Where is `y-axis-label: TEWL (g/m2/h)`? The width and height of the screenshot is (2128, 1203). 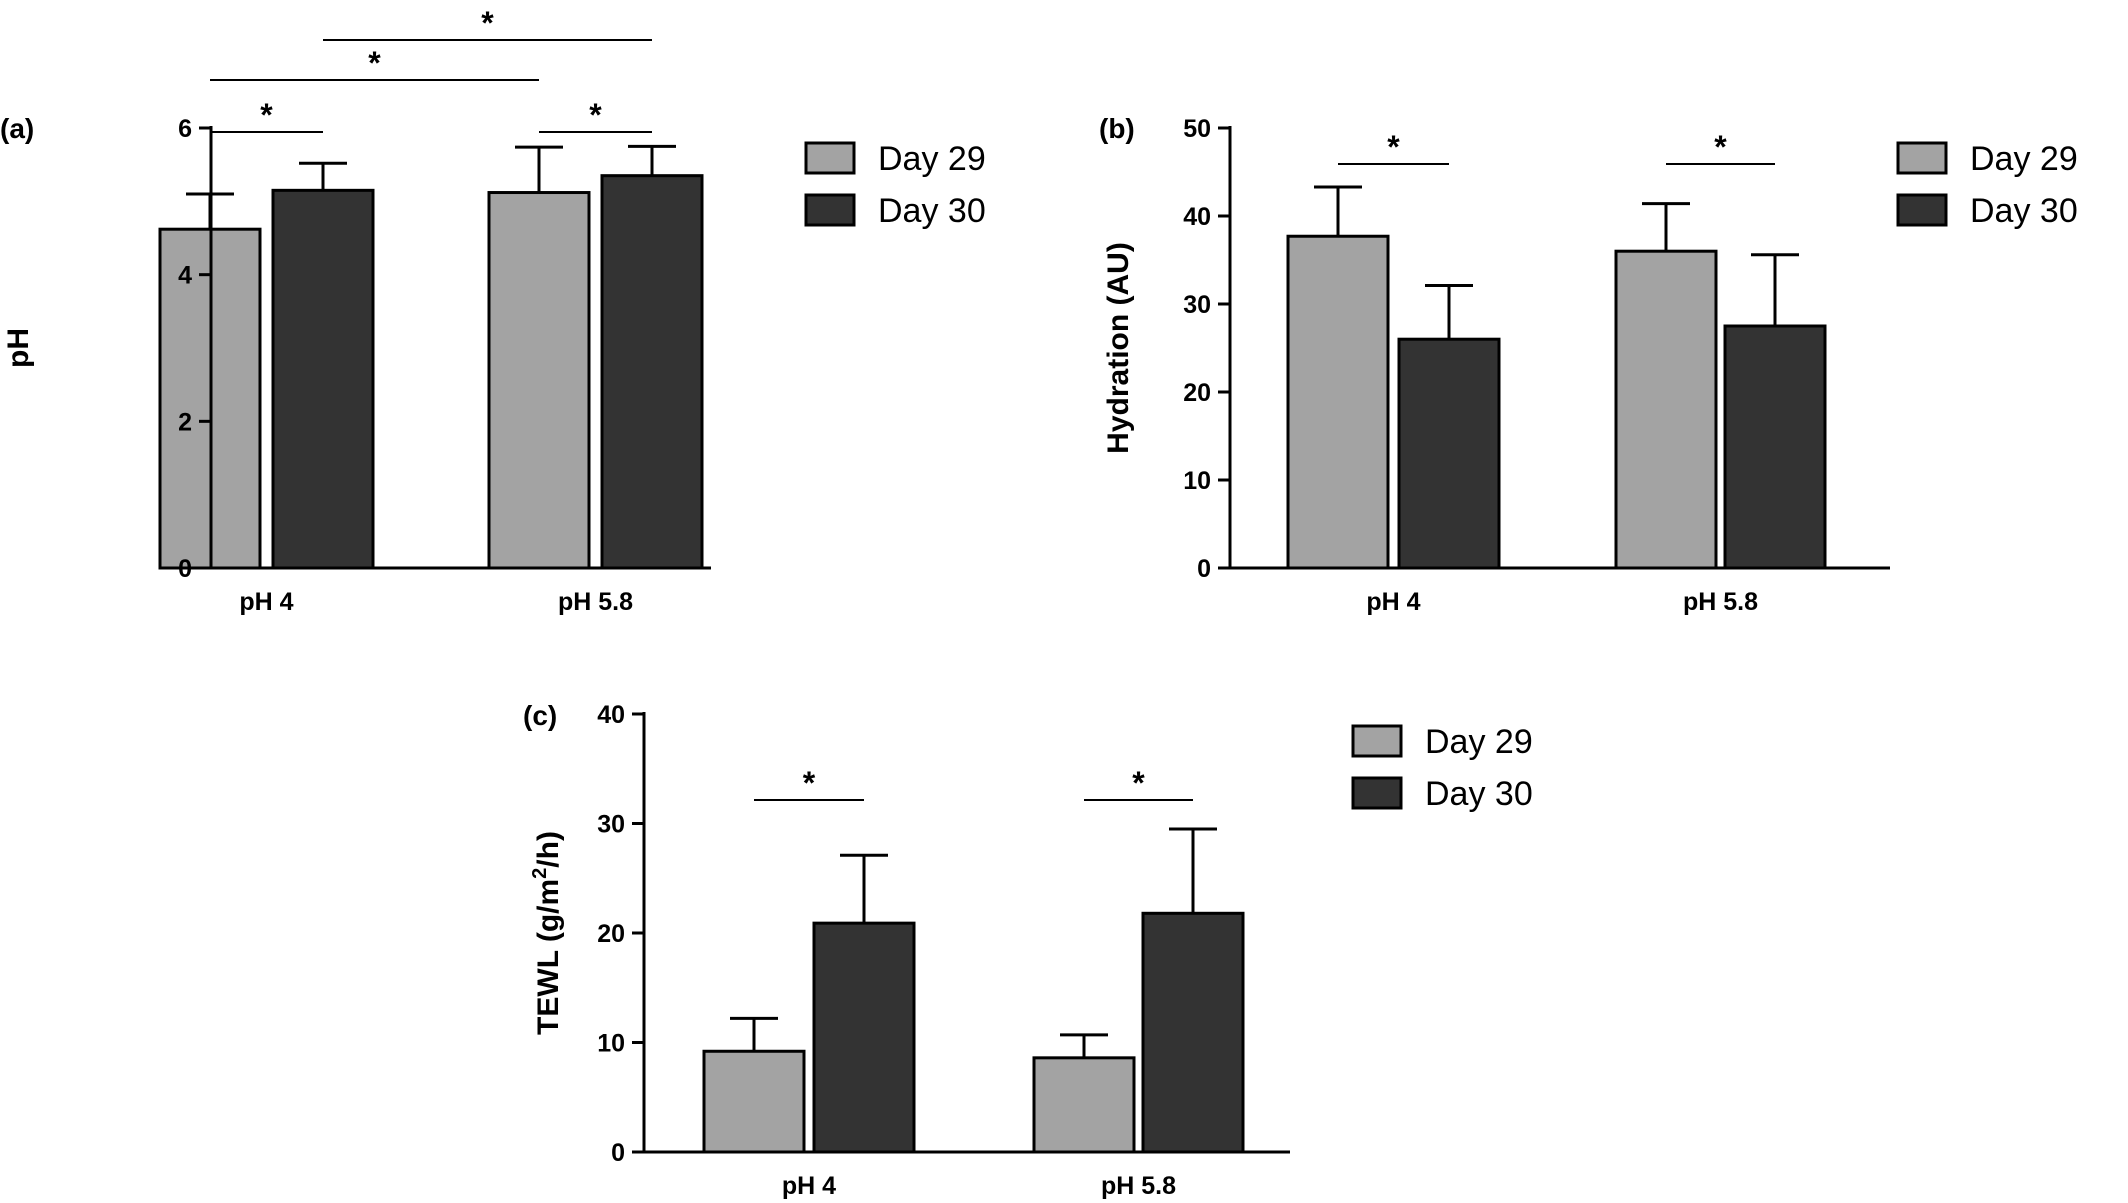 y-axis-label: TEWL (g/m2/h) is located at coordinates (547, 933).